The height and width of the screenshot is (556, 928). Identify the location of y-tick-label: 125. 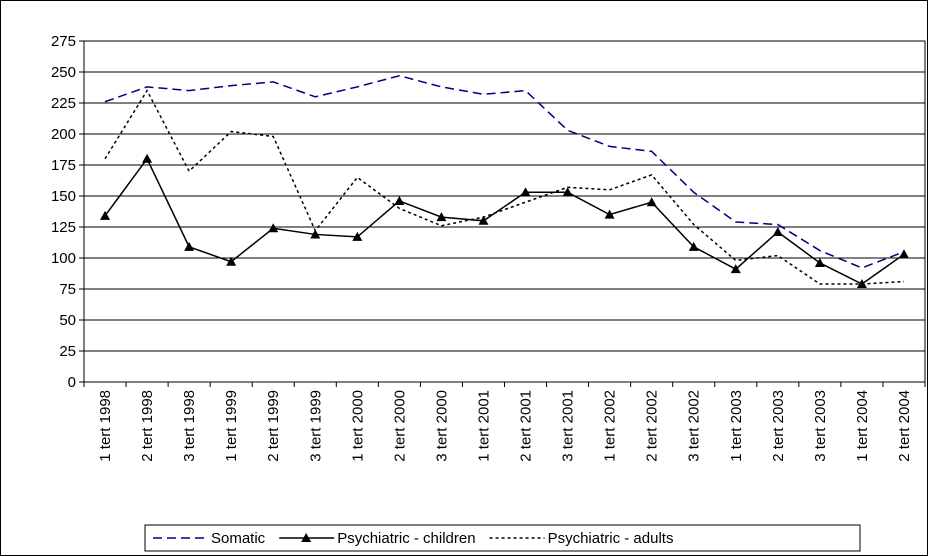
(63, 227).